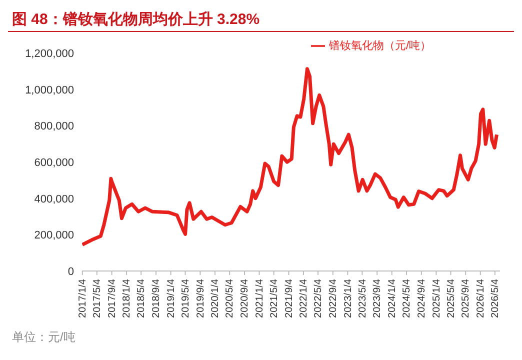  I want to click on x-tick-label: 2017/1/4, so click(82, 298).